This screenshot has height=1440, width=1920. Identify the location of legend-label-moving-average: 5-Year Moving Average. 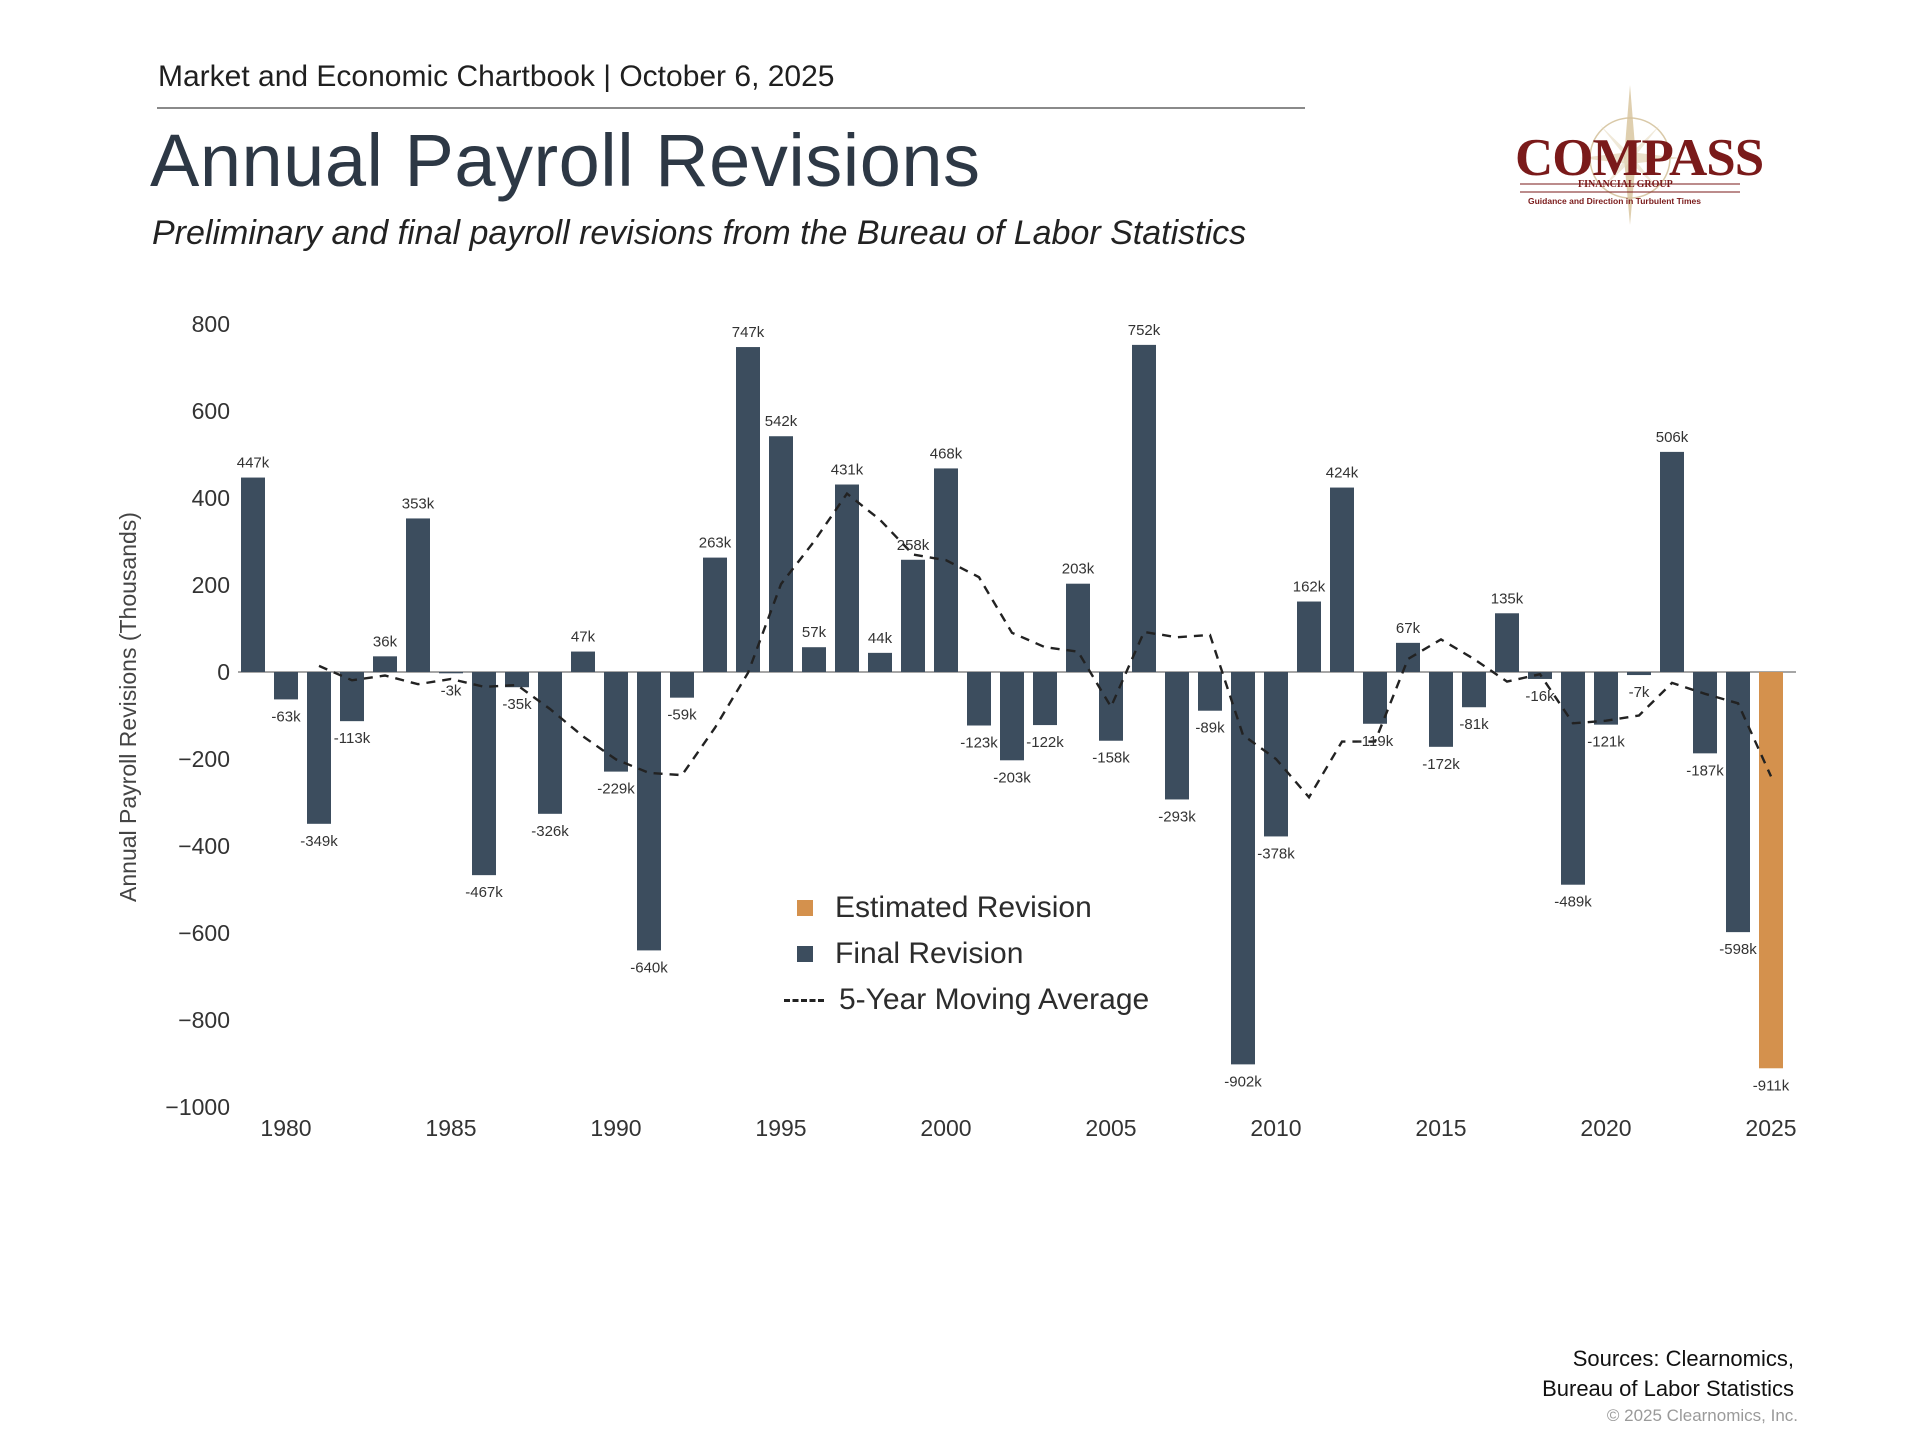
(994, 999).